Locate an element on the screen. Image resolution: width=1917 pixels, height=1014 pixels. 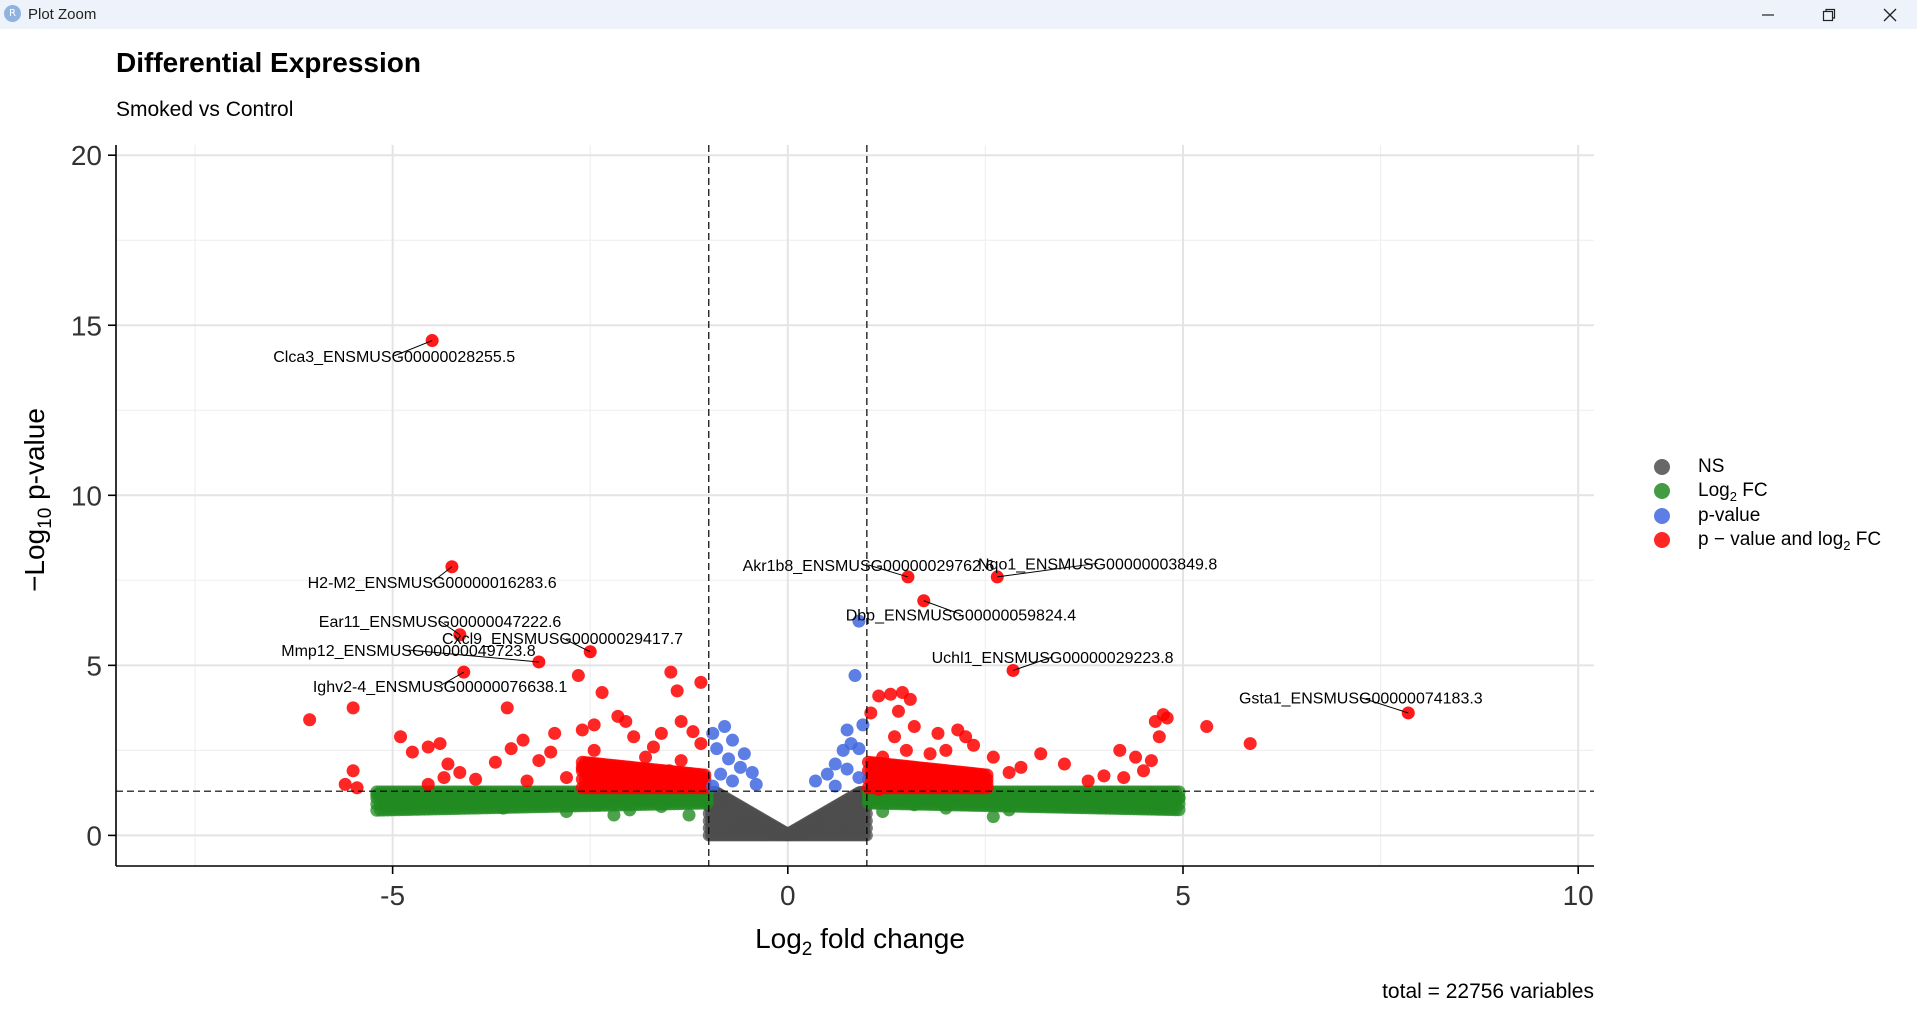
minimize-icon is located at coordinates (1768, 15).